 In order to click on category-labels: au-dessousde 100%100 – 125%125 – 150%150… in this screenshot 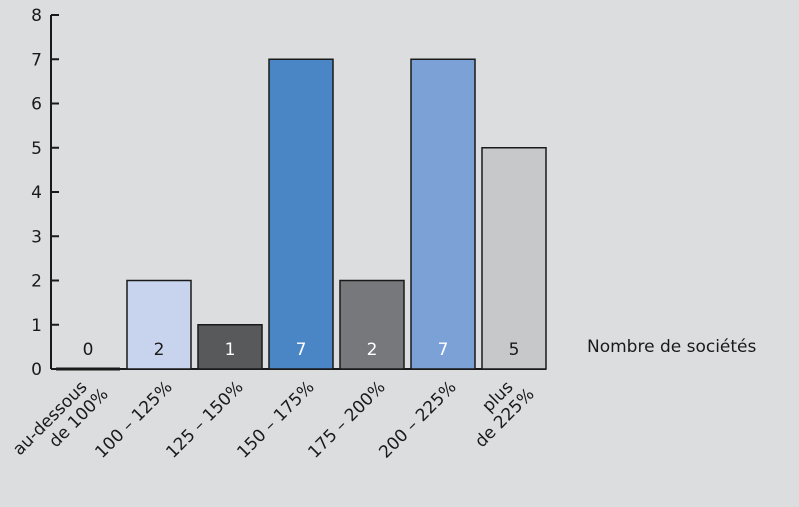, I will do `click(274, 421)`.